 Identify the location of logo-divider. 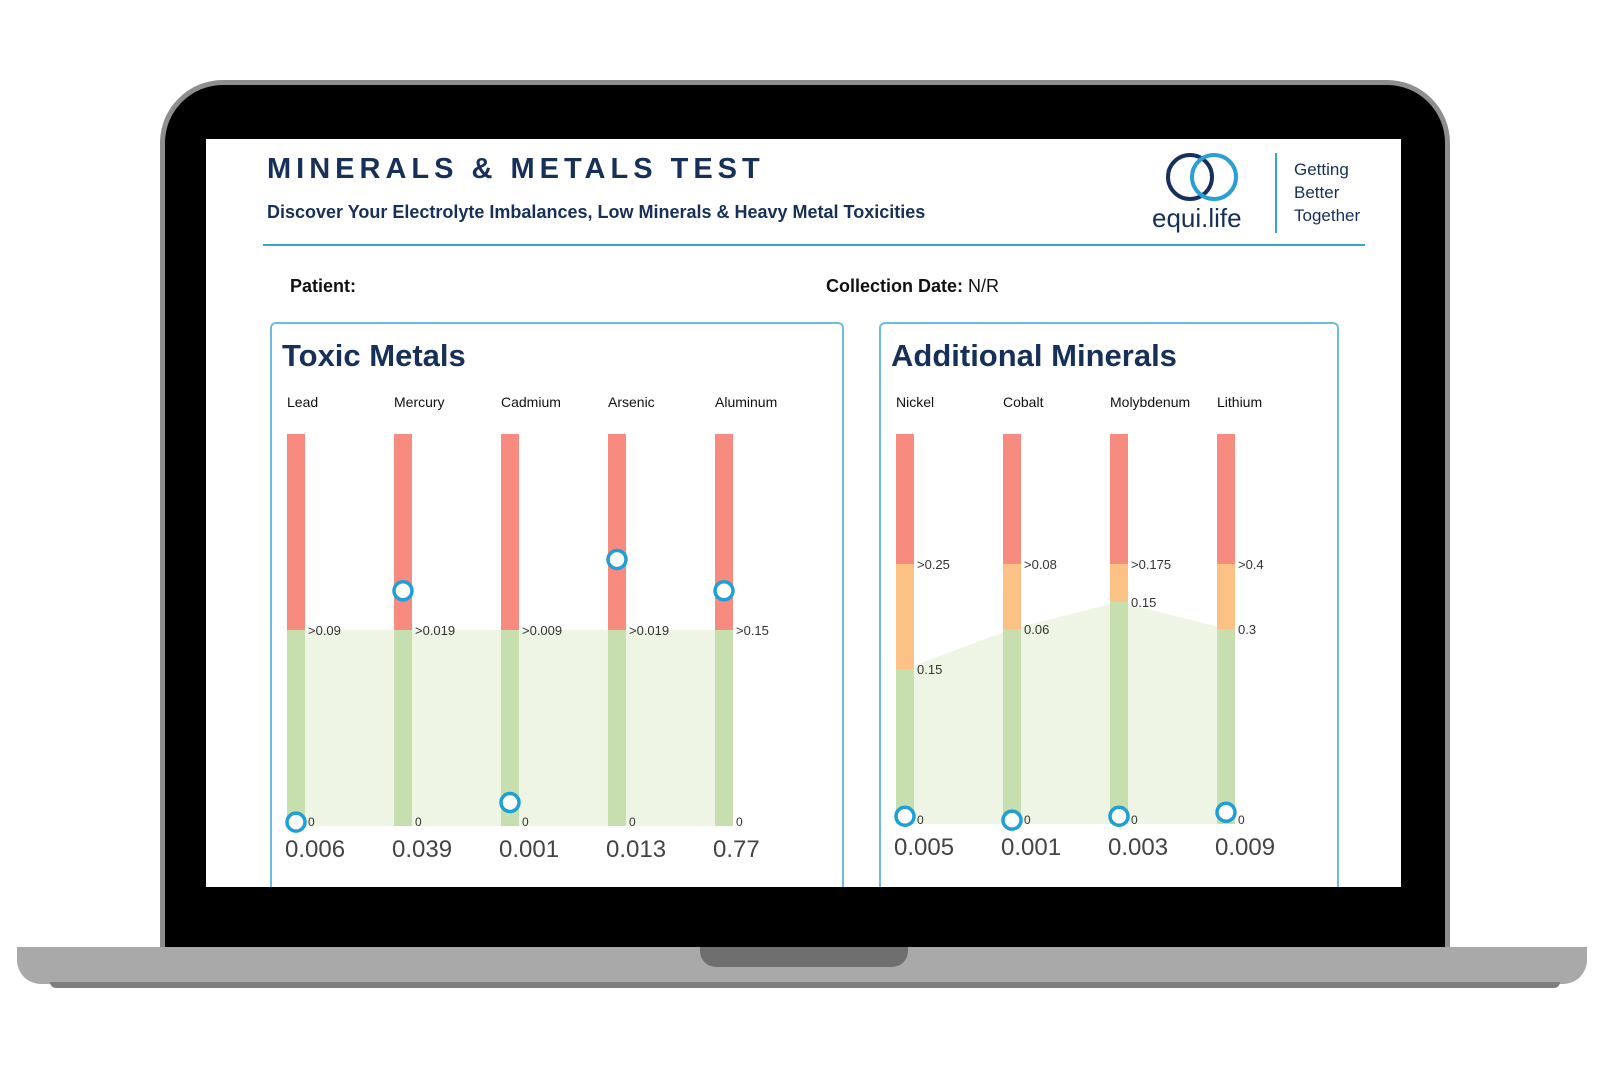
(1276, 193).